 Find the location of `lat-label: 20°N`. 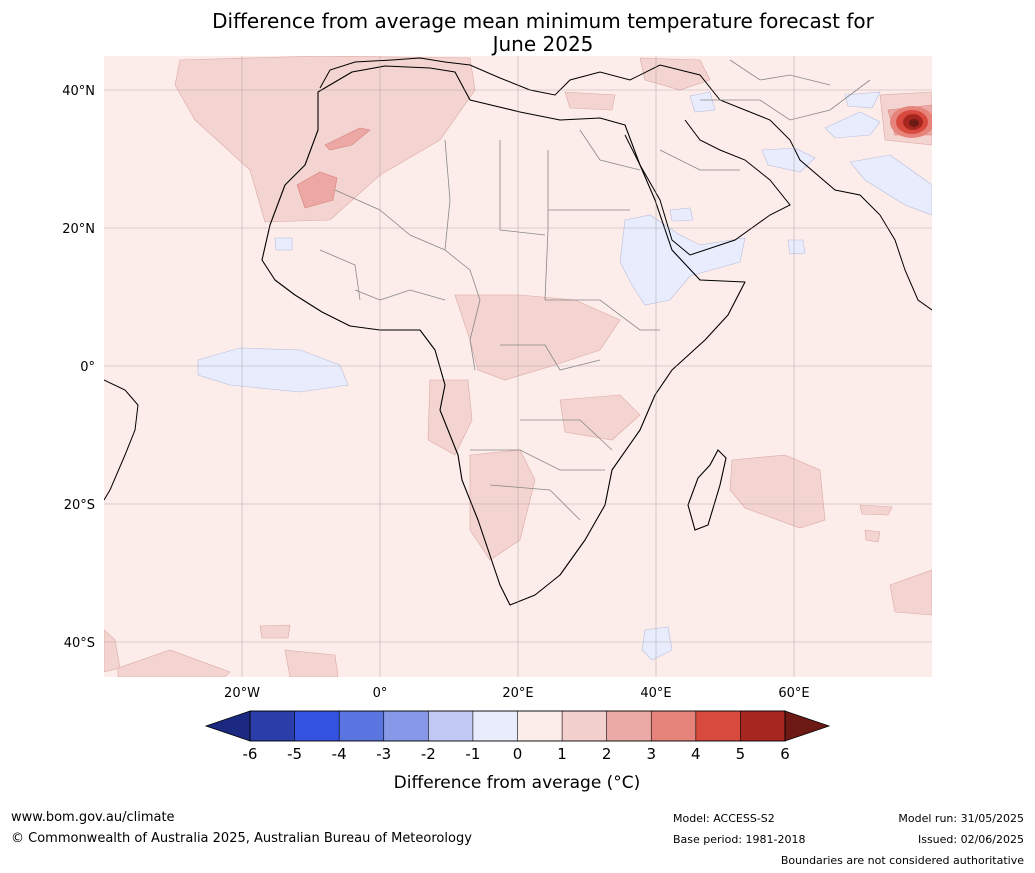

lat-label: 20°N is located at coordinates (78, 229).